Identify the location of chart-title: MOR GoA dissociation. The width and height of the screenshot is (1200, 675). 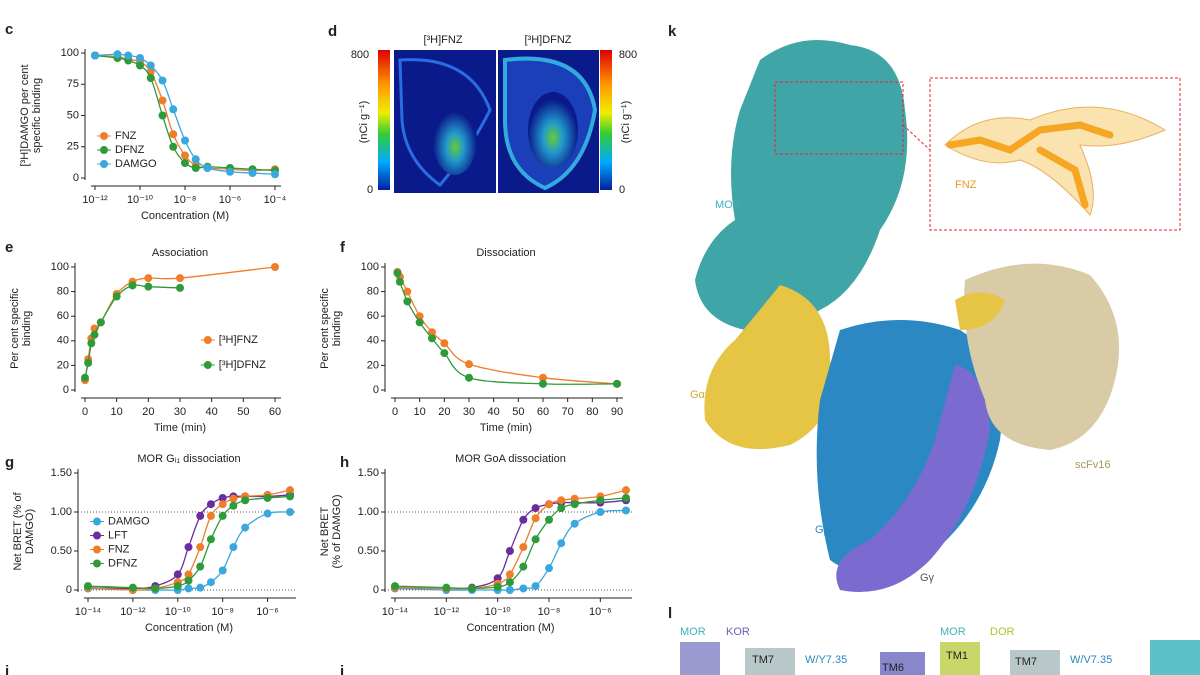
(510, 459).